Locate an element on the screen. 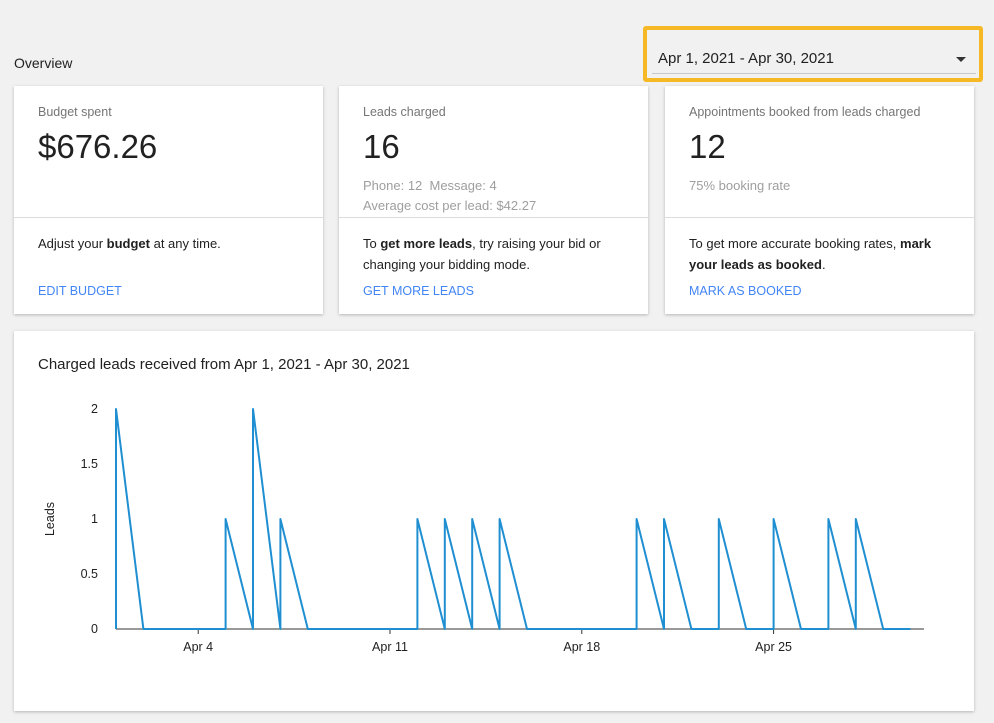  card-message: Adjust your budget at any time. is located at coordinates (171, 244).